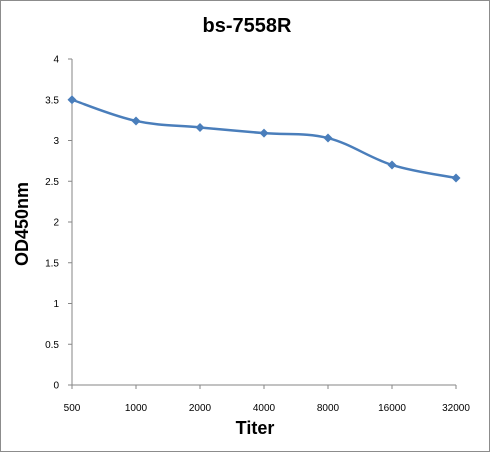 This screenshot has width=490, height=452. What do you see at coordinates (392, 408) in the screenshot?
I see `x-tick-label: 16000` at bounding box center [392, 408].